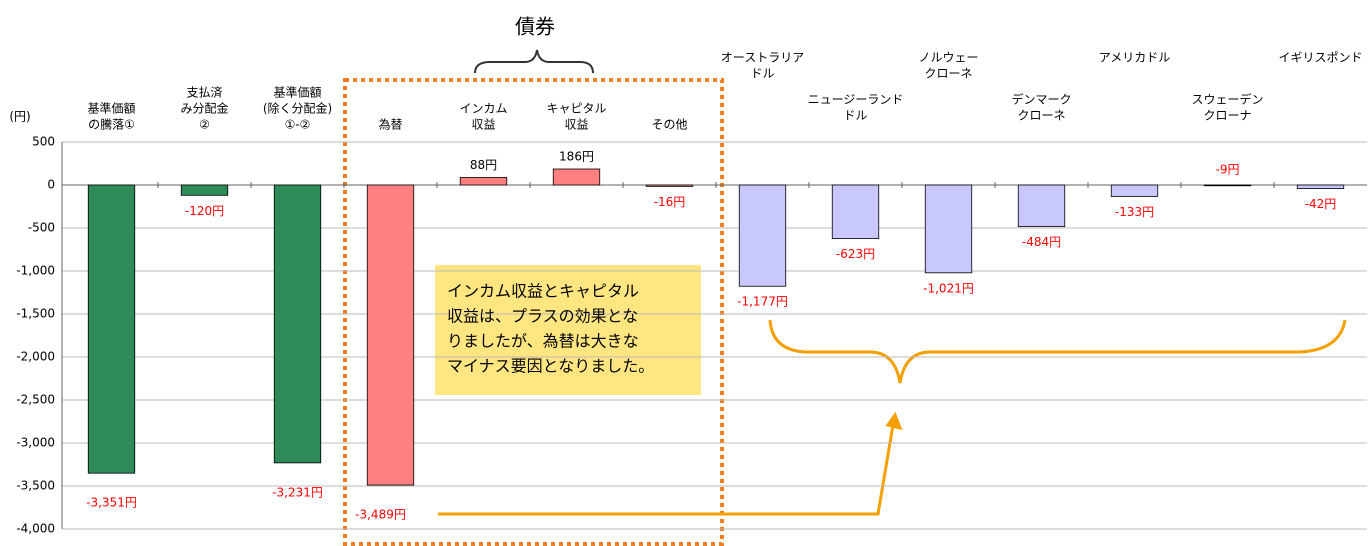 The height and width of the screenshot is (546, 1368). What do you see at coordinates (51, 185) in the screenshot?
I see `y-tick-label: 0` at bounding box center [51, 185].